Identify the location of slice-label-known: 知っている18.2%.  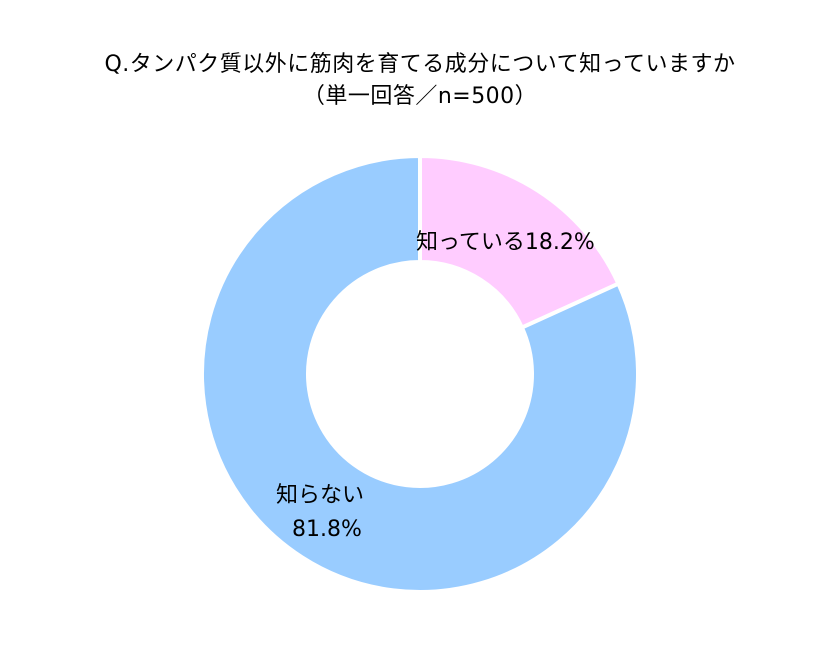
(505, 242).